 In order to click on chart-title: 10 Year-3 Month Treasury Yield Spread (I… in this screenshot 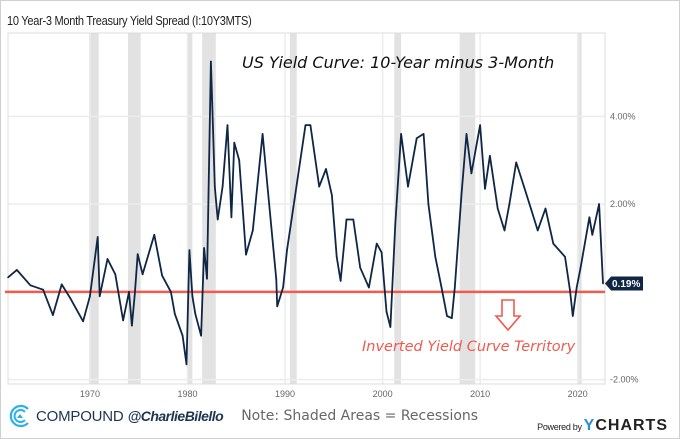, I will do `click(129, 21)`.